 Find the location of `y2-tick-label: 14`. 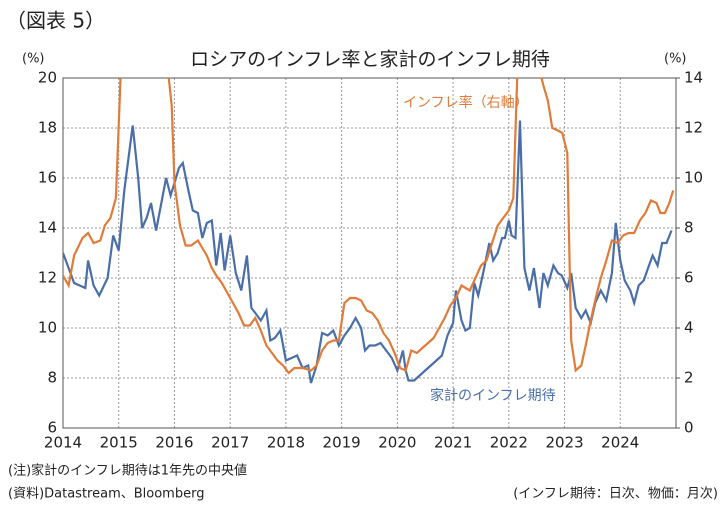

y2-tick-label: 14 is located at coordinates (693, 78).